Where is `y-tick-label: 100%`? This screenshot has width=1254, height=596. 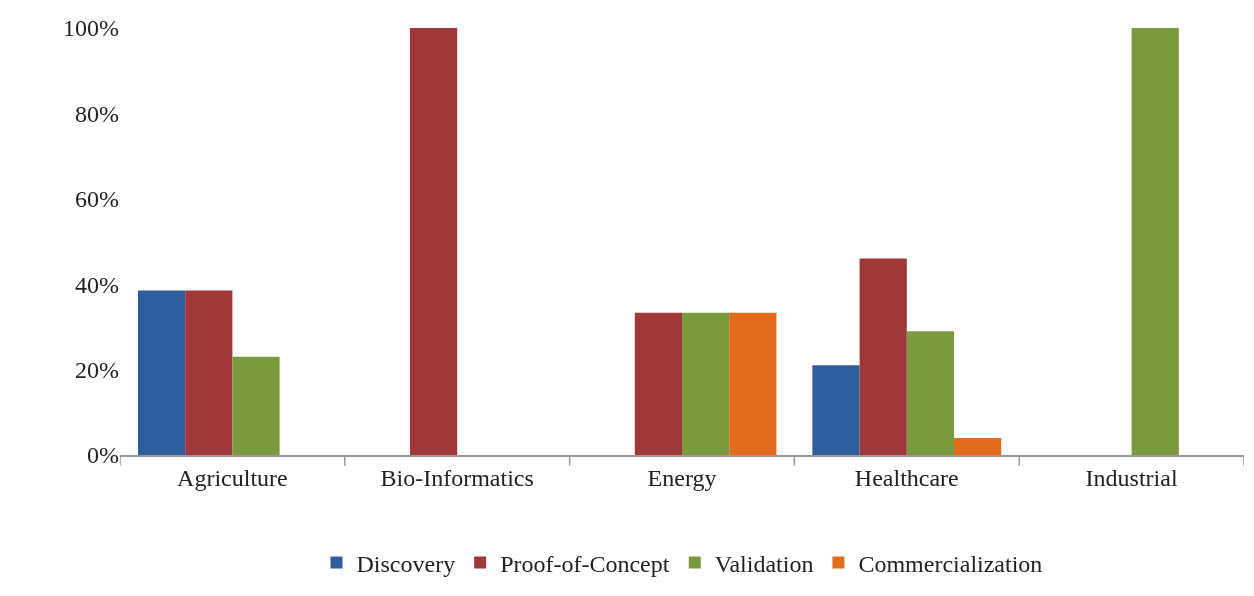
y-tick-label: 100% is located at coordinates (91, 28).